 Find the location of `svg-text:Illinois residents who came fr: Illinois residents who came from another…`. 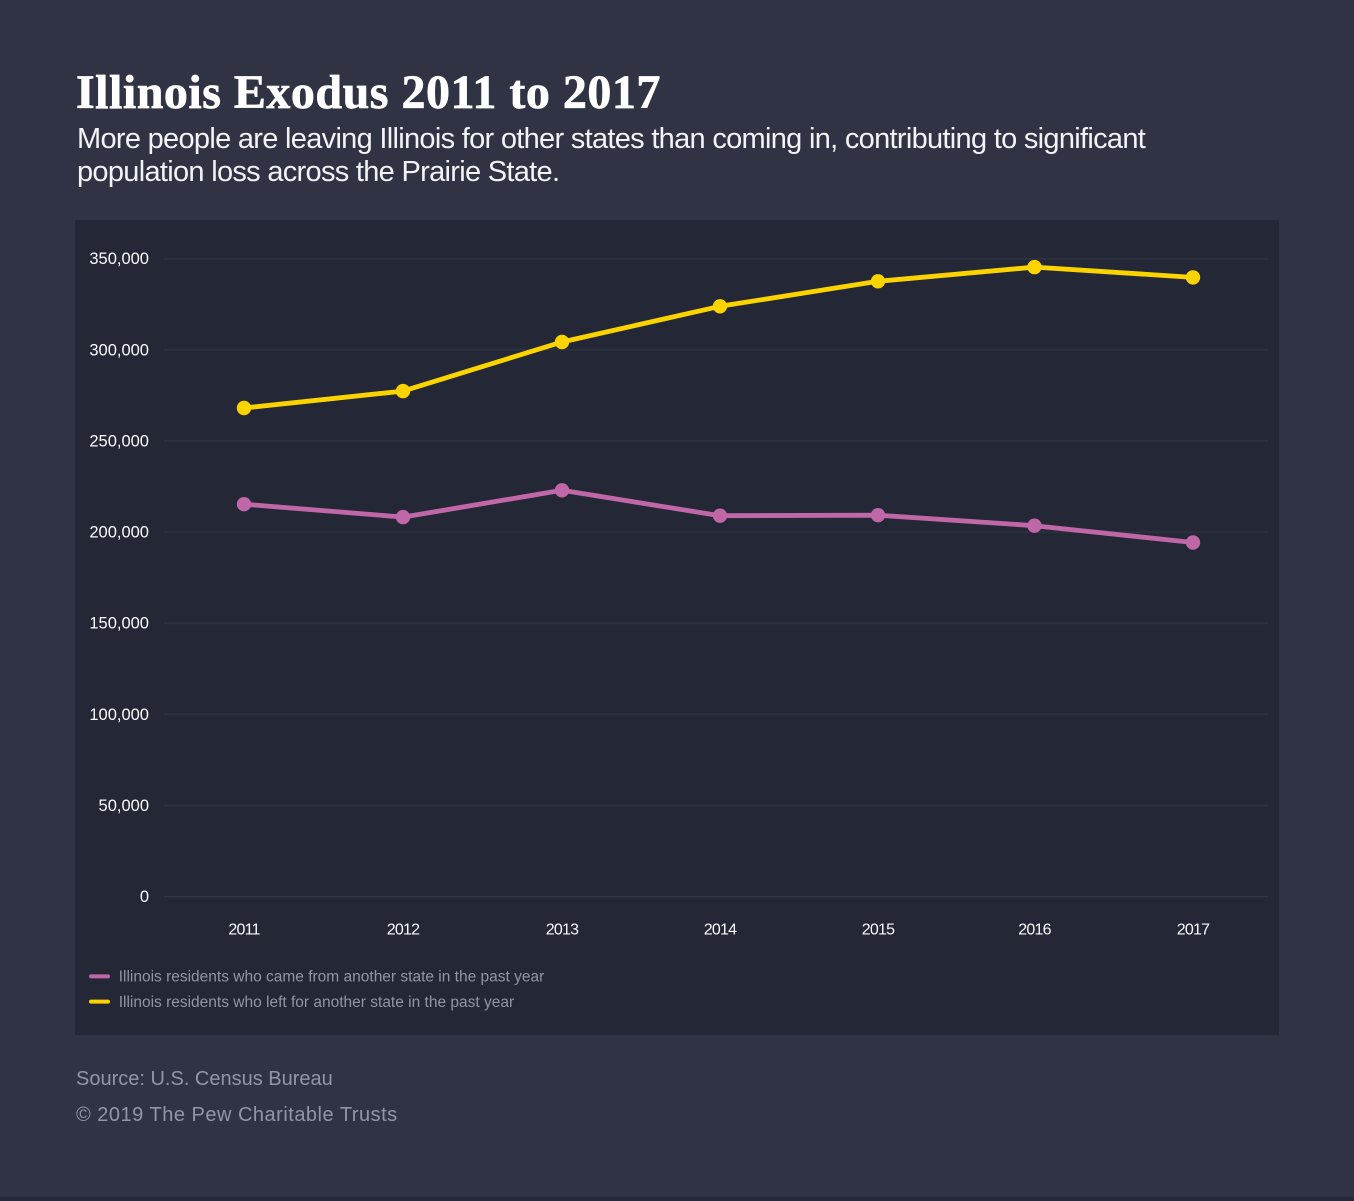

svg-text:Illinois residents who came fr: Illinois residents who came from another… is located at coordinates (332, 977).